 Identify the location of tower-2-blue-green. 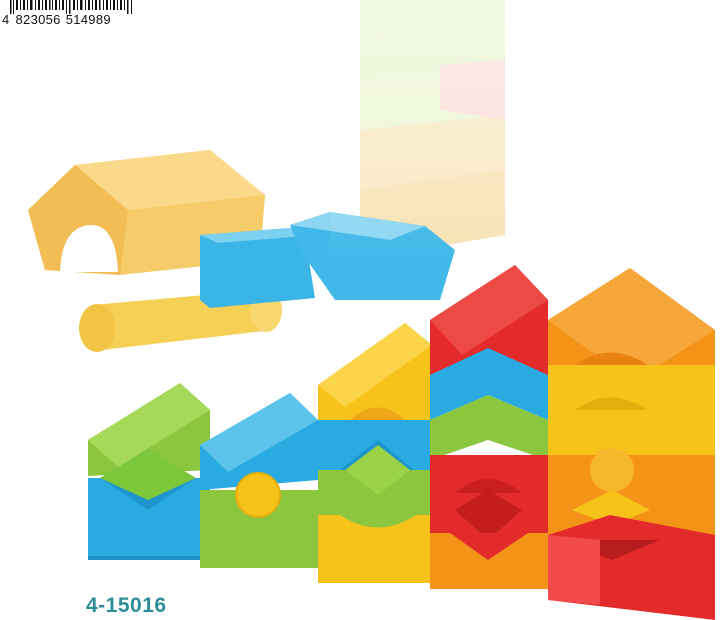
(259, 480).